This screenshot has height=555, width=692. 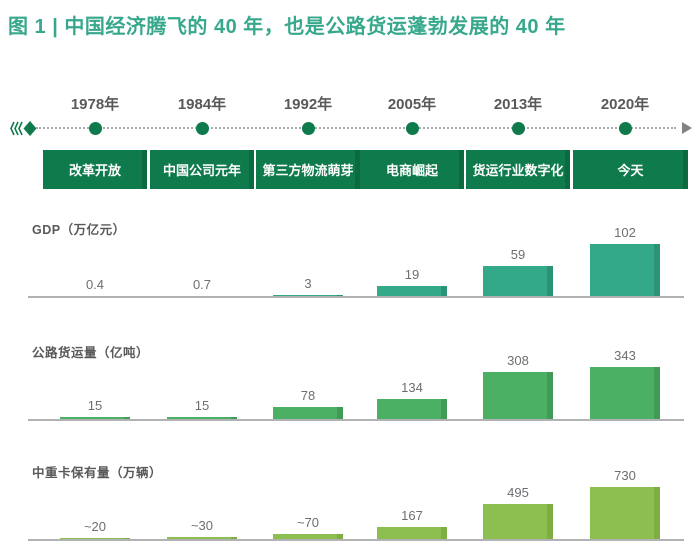 What do you see at coordinates (91, 353) in the screenshot?
I see `chart-title: 公路货运量（亿吨）` at bounding box center [91, 353].